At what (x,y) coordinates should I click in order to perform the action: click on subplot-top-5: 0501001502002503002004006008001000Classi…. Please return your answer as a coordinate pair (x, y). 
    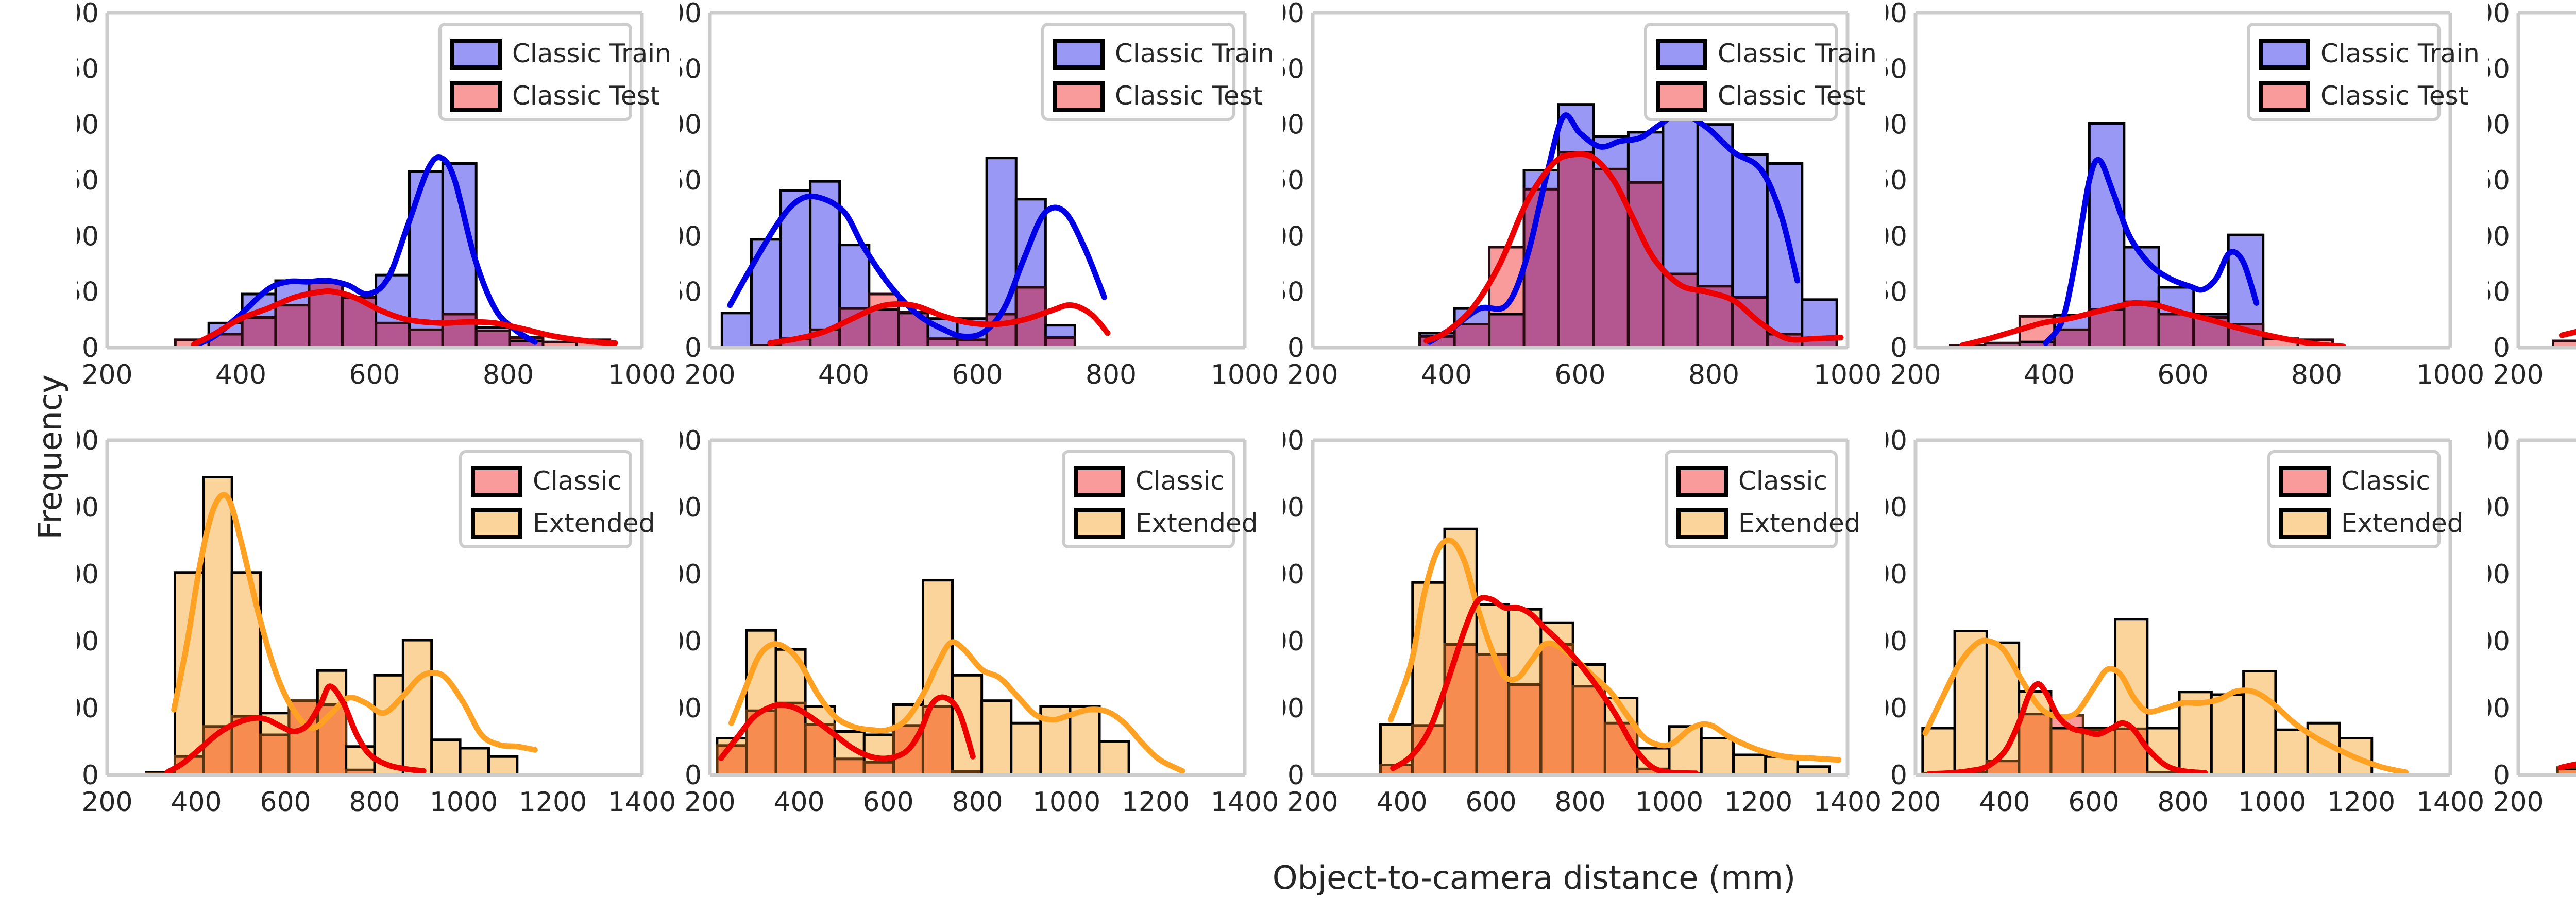
    Looking at the image, I should click on (2532, 195).